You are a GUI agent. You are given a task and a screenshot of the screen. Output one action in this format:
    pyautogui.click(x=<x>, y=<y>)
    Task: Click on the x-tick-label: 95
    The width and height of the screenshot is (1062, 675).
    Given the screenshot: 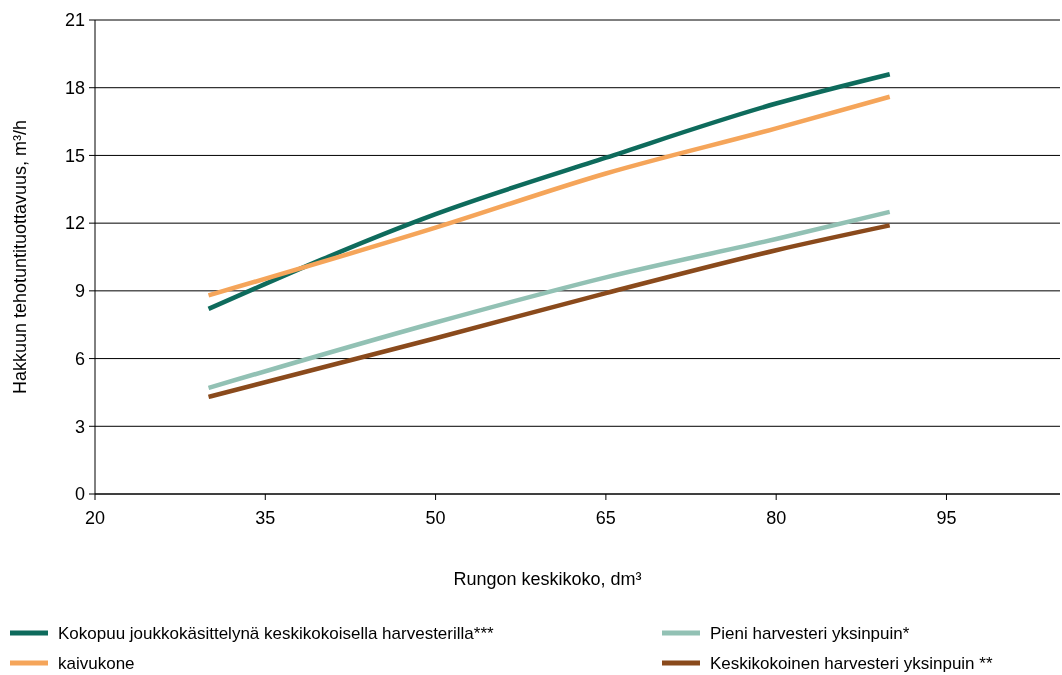 What is the action you would take?
    pyautogui.click(x=946, y=518)
    